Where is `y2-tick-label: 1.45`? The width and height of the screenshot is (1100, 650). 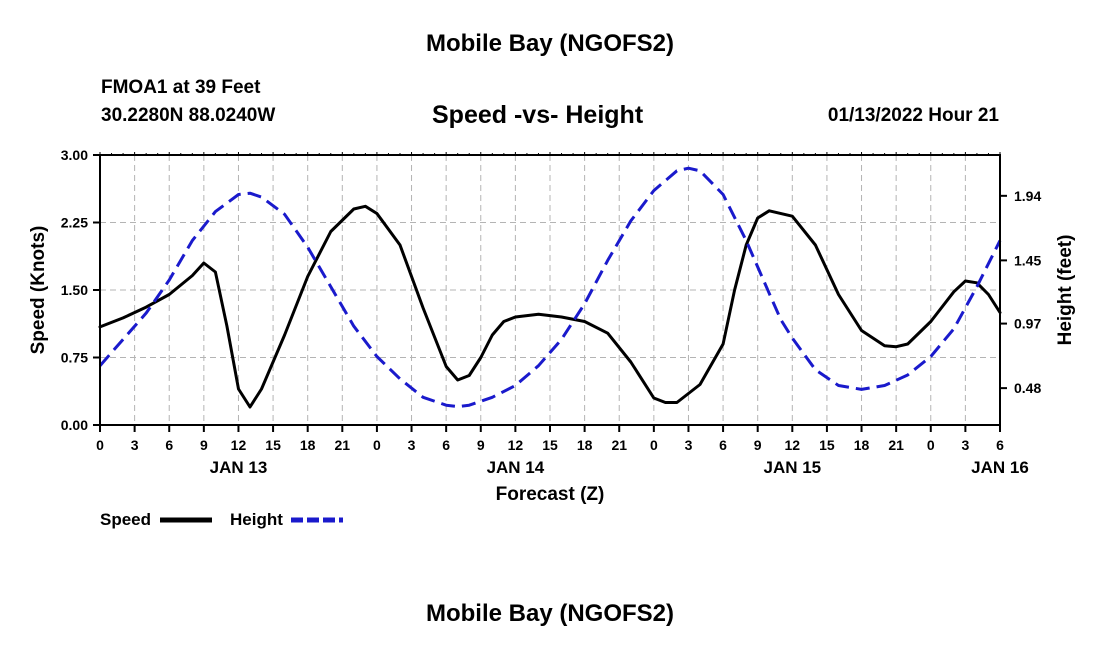 y2-tick-label: 1.45 is located at coordinates (1027, 260).